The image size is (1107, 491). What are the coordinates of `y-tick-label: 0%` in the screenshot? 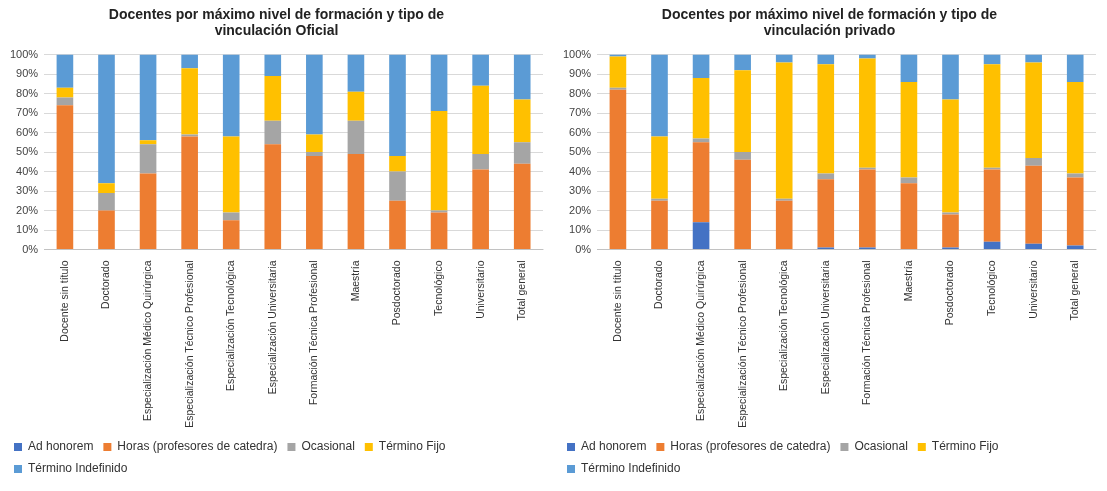 It's located at (30, 248).